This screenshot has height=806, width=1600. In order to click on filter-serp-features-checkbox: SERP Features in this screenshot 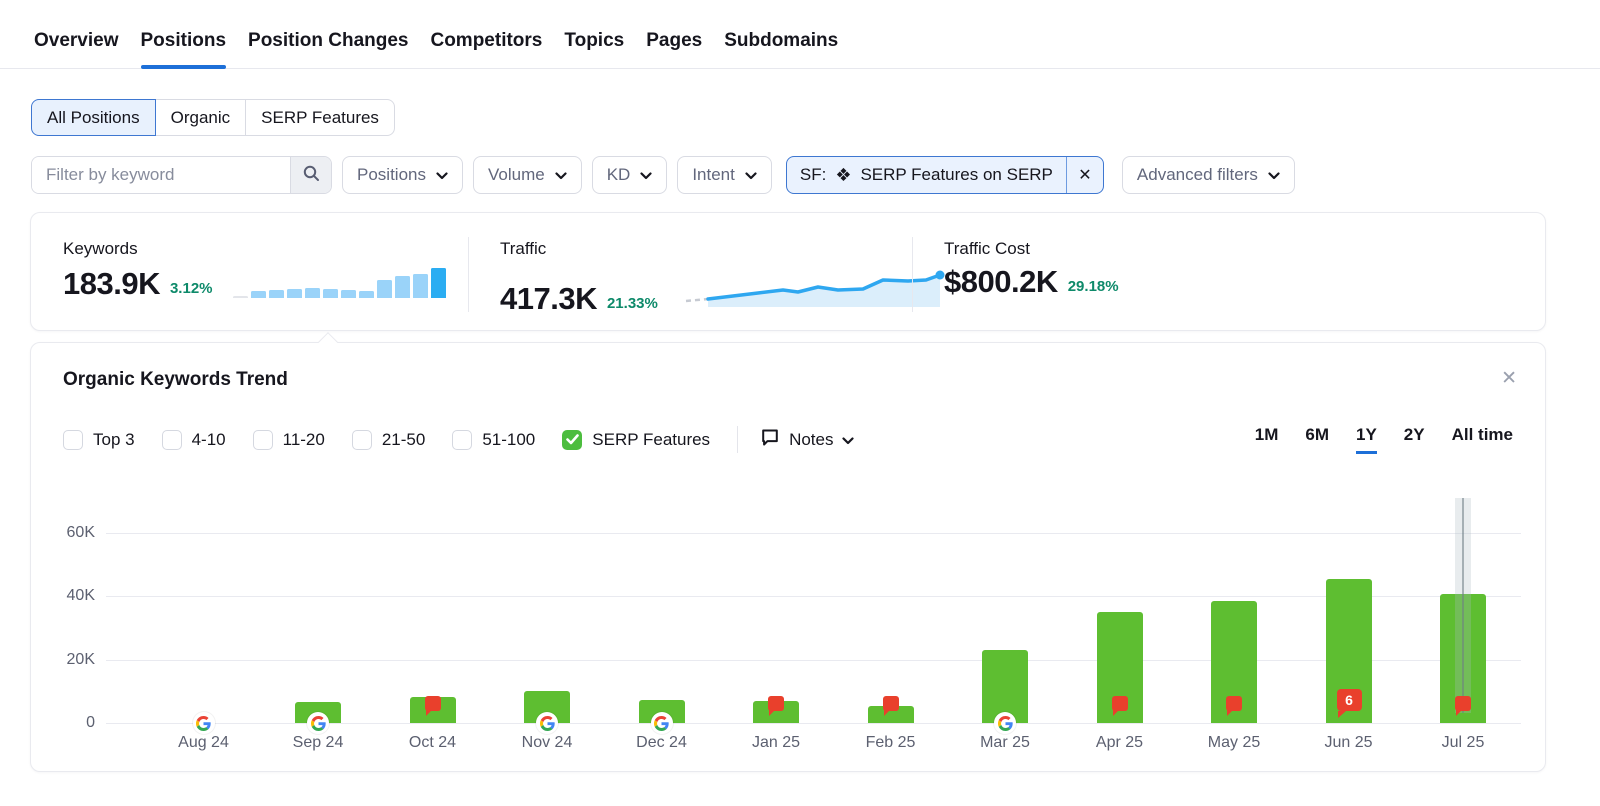, I will do `click(636, 439)`.